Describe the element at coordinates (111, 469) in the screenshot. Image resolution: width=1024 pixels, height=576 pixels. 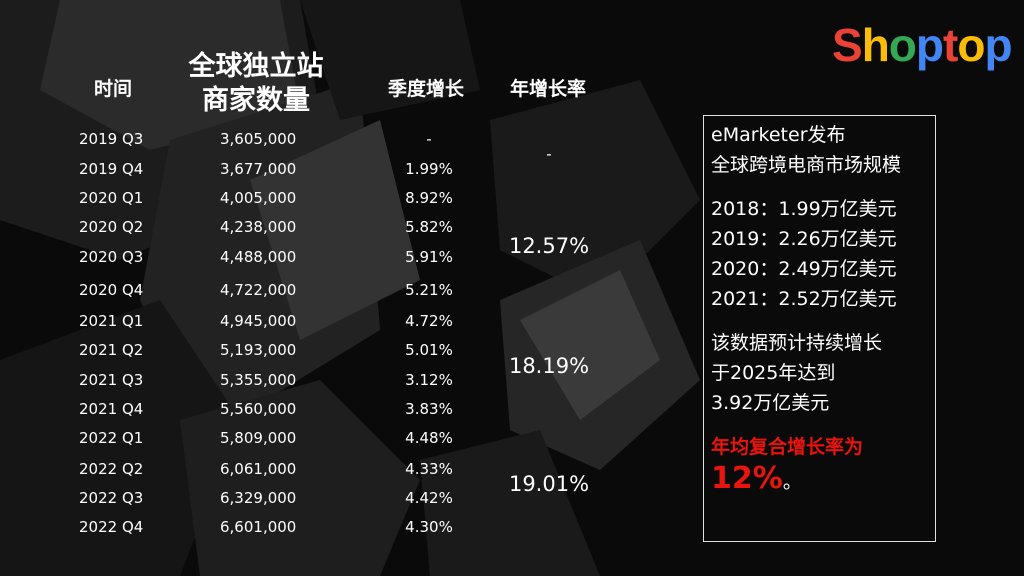
I see `cell-time: 2022 Q2` at that location.